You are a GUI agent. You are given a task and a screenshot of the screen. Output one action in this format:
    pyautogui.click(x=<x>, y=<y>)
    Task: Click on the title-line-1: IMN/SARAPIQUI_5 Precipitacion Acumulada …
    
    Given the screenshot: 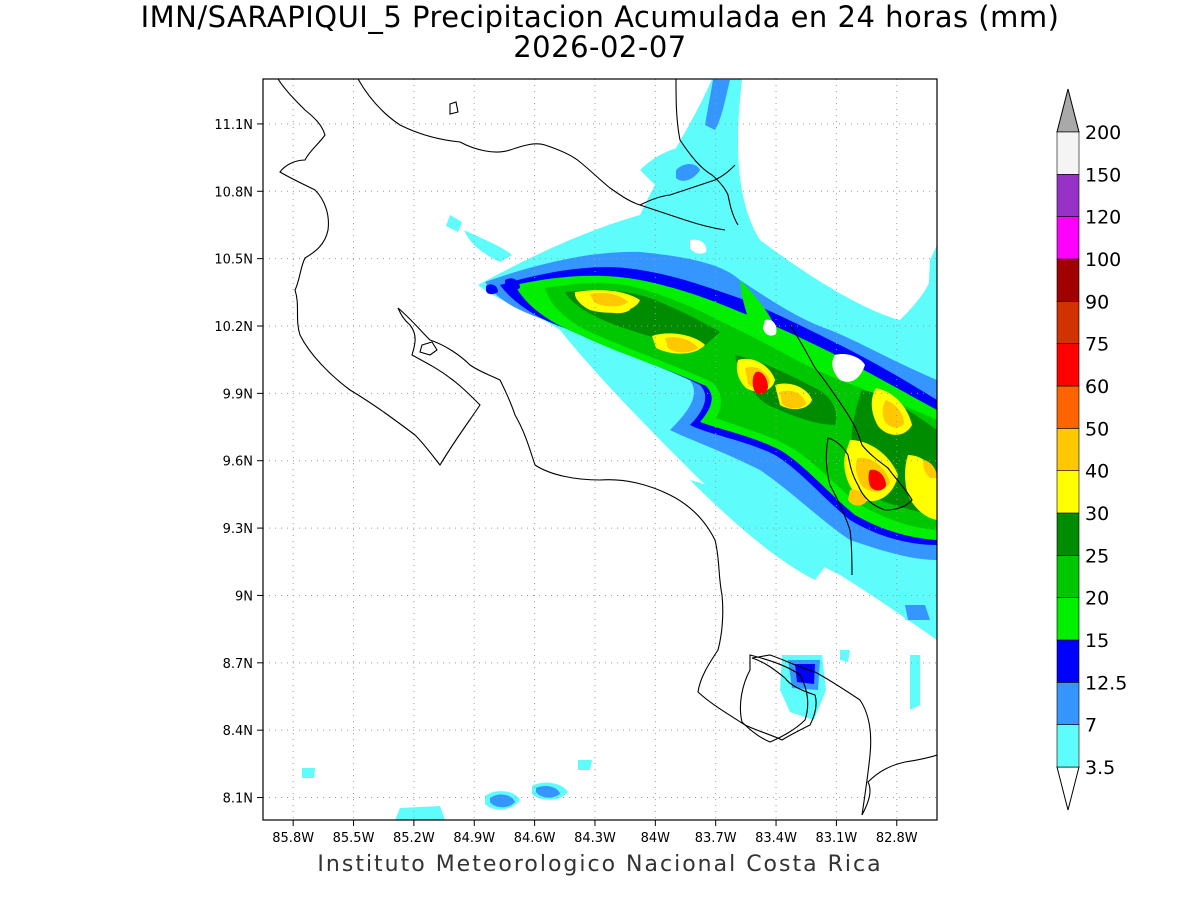 What is the action you would take?
    pyautogui.click(x=600, y=17)
    